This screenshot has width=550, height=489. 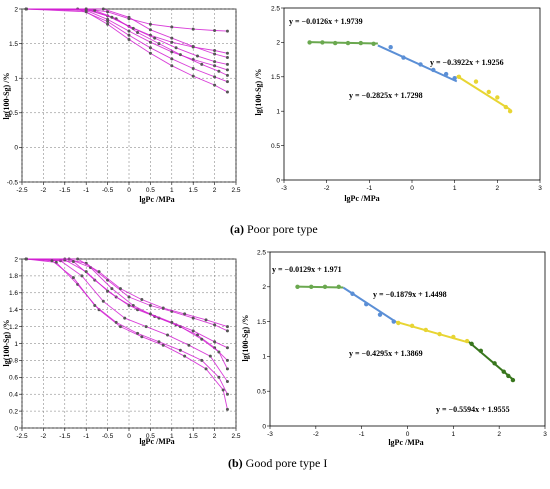 I want to click on y-tick-label: 0.4, so click(x=13, y=395).